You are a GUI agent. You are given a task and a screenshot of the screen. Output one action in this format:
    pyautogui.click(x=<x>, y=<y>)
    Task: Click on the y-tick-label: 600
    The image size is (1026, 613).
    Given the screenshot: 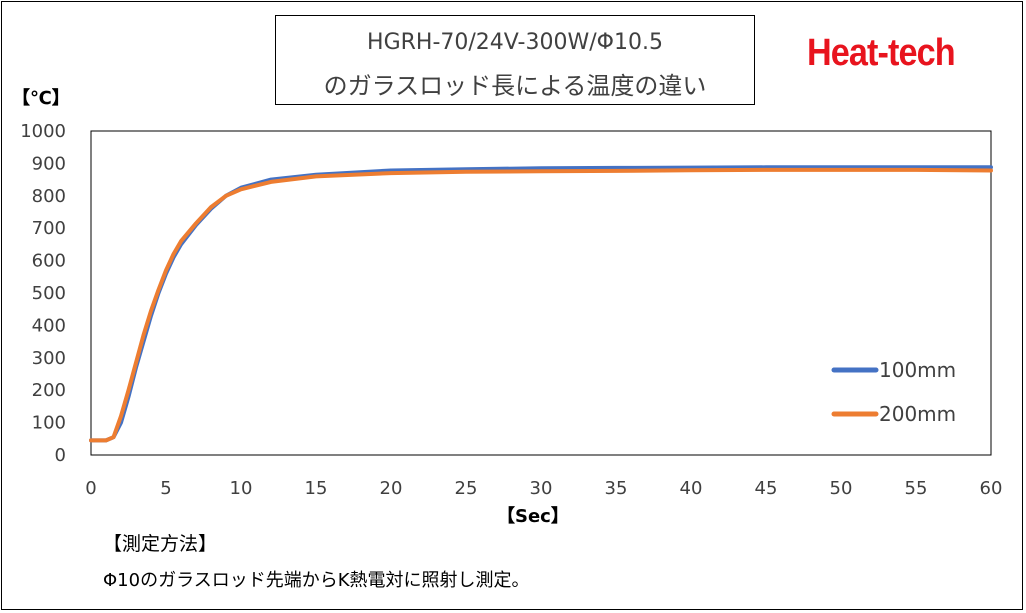 What is the action you would take?
    pyautogui.click(x=49, y=261)
    